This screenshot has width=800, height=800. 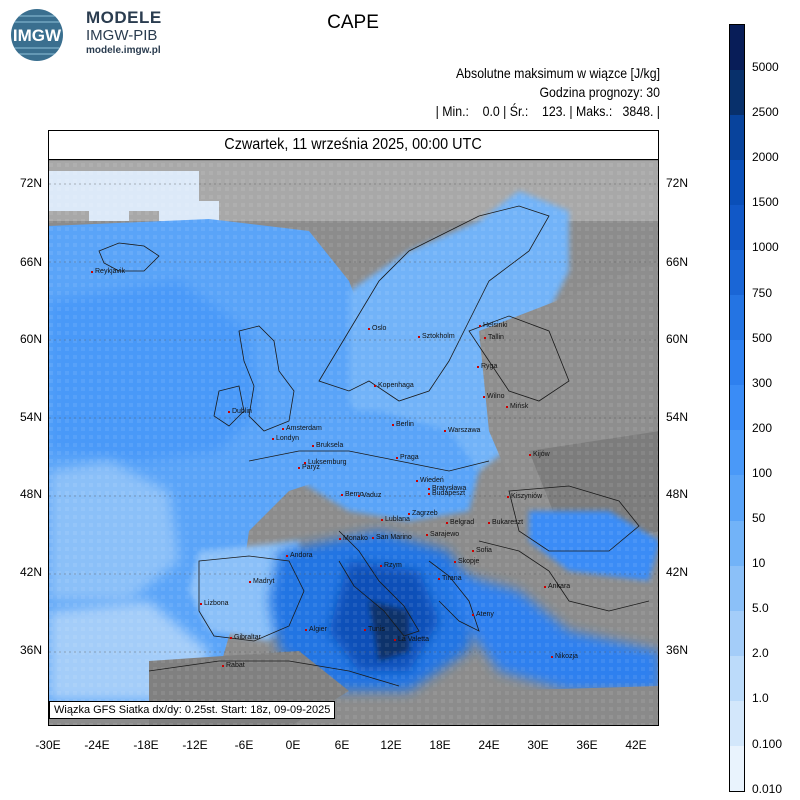 What do you see at coordinates (677, 339) in the screenshot?
I see `lat-label-right: 60N` at bounding box center [677, 339].